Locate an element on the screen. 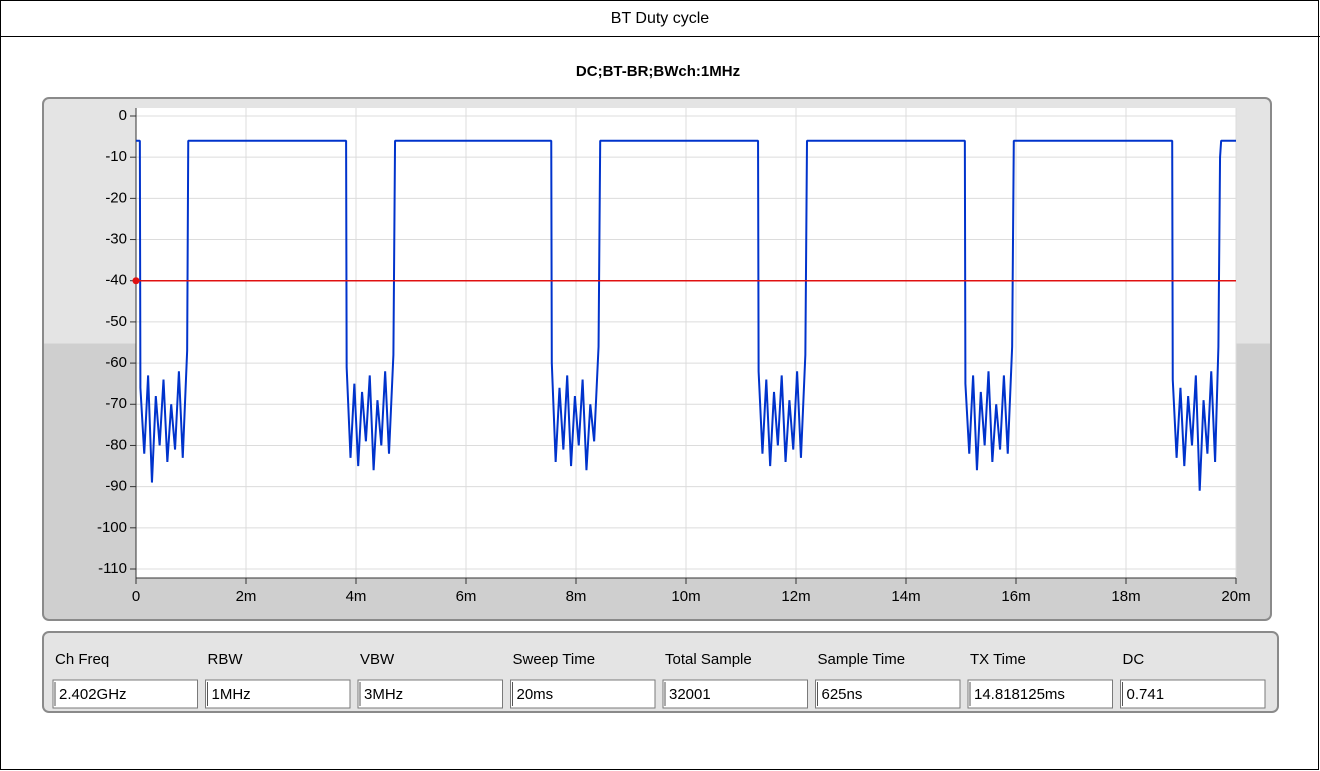 The width and height of the screenshot is (1320, 771). field-label: Sample Time is located at coordinates (862, 659).